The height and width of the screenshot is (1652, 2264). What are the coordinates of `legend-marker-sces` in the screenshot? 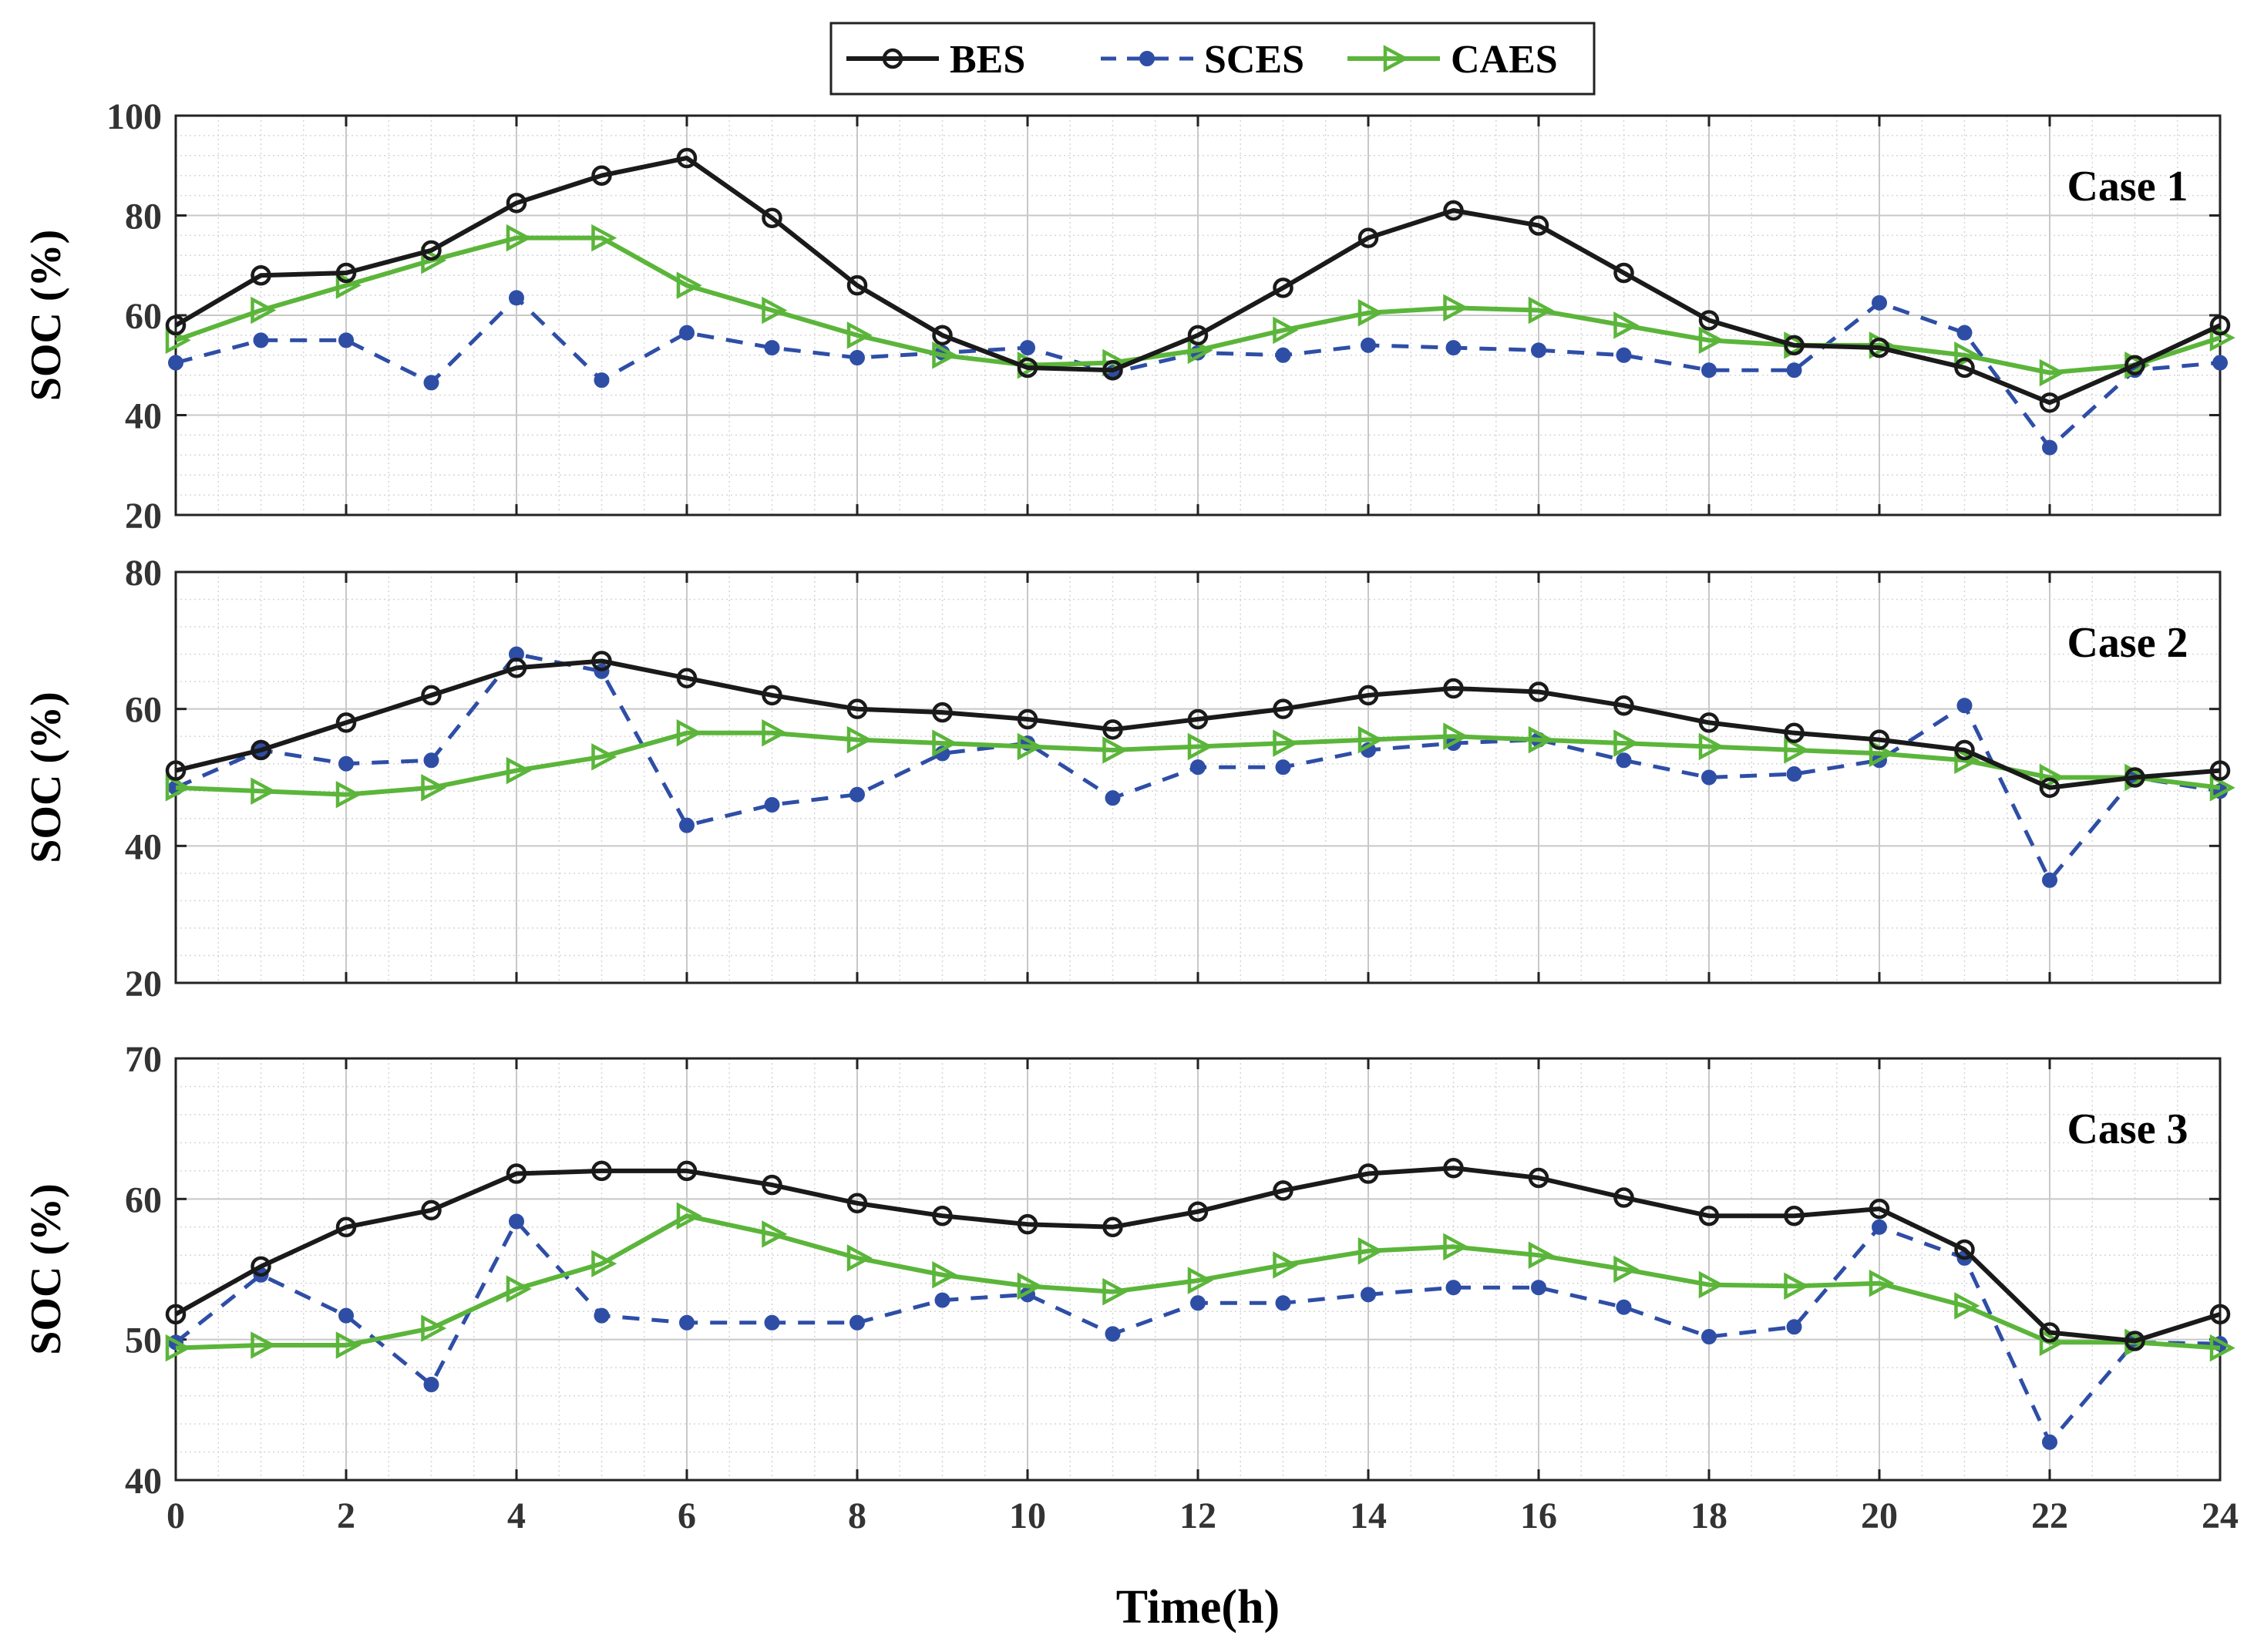 It's located at (1147, 58).